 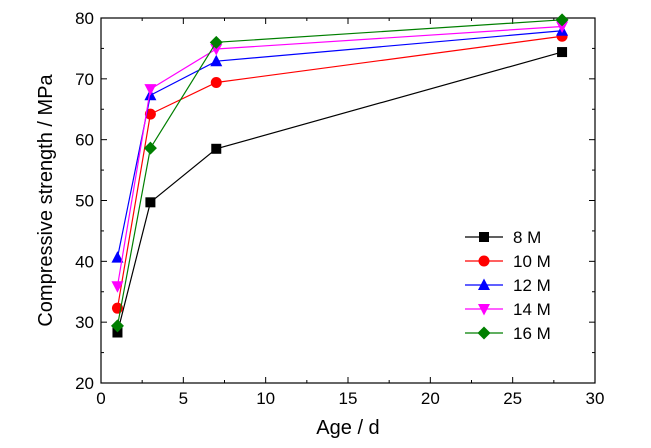 I want to click on legend-item: 12 M, so click(x=508, y=285).